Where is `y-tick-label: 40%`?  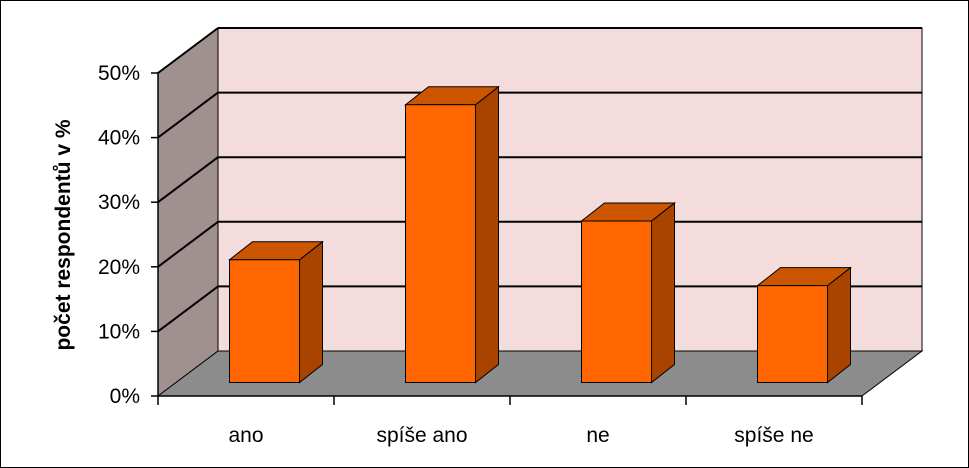 y-tick-label: 40% is located at coordinates (119, 138).